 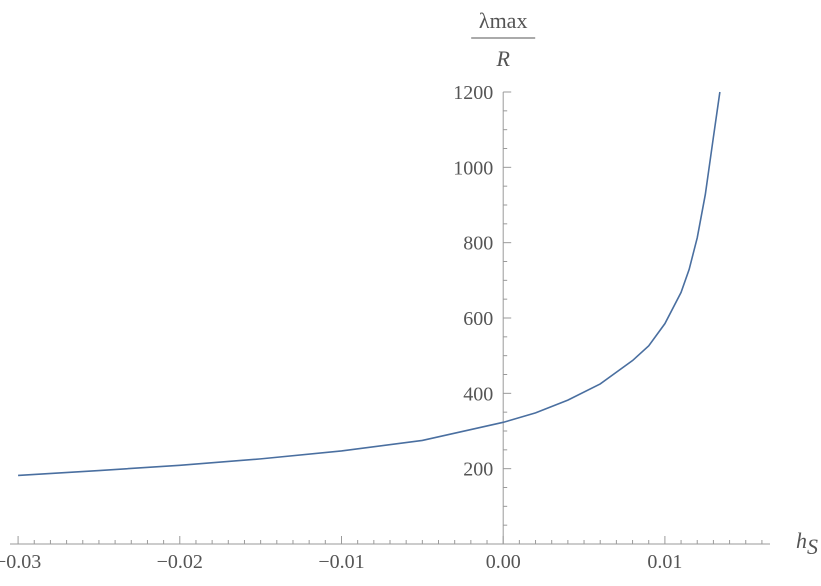 I want to click on x-axis-title-main: h, so click(x=801, y=540).